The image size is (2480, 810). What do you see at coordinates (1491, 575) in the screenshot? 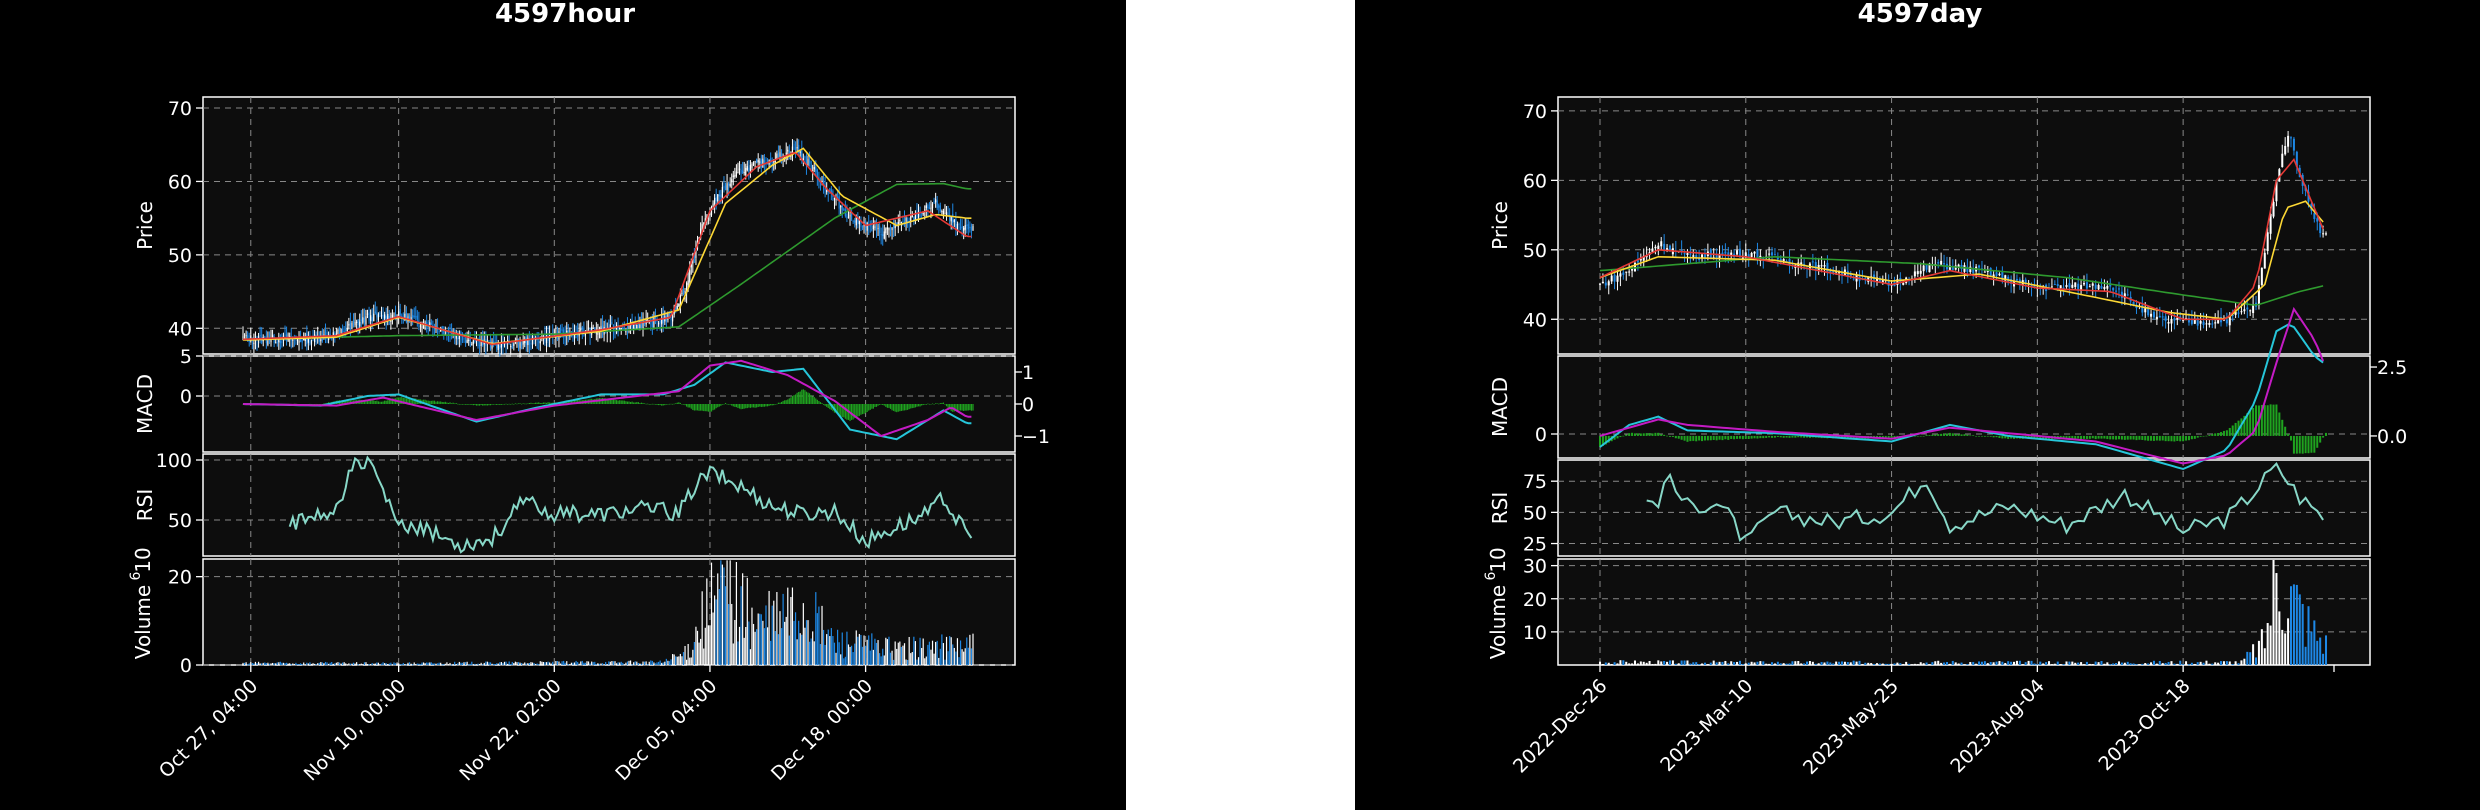
I see `volume-exponent-power: 6` at bounding box center [1491, 575].